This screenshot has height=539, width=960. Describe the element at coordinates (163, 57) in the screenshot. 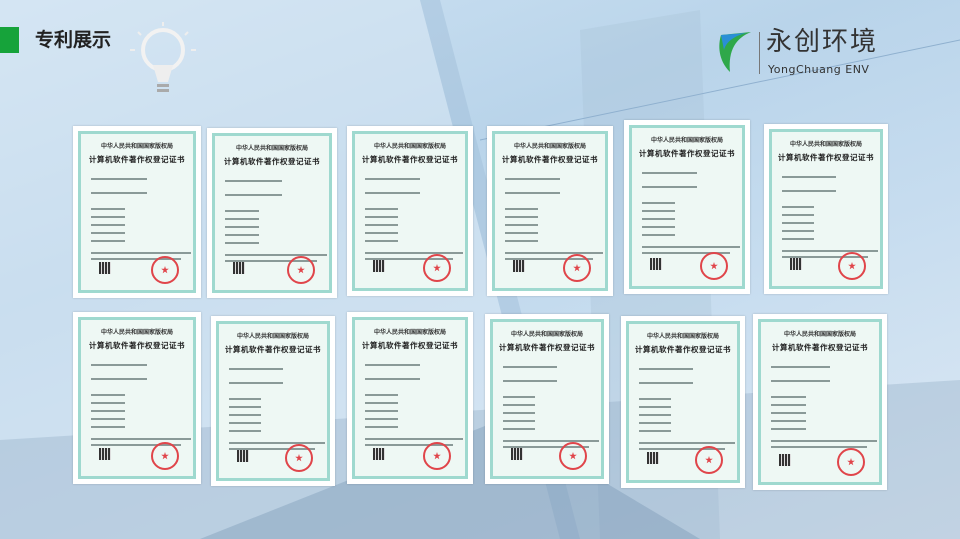

I see `lightbulb-hand-icon` at that location.